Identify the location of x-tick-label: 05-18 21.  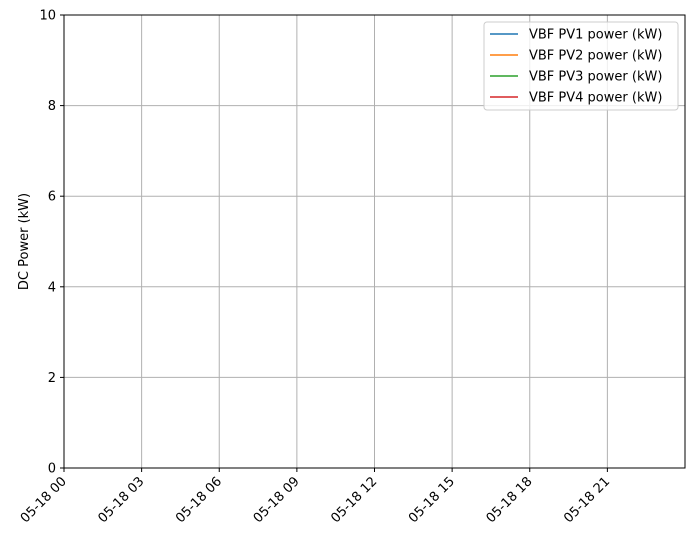
(587, 500).